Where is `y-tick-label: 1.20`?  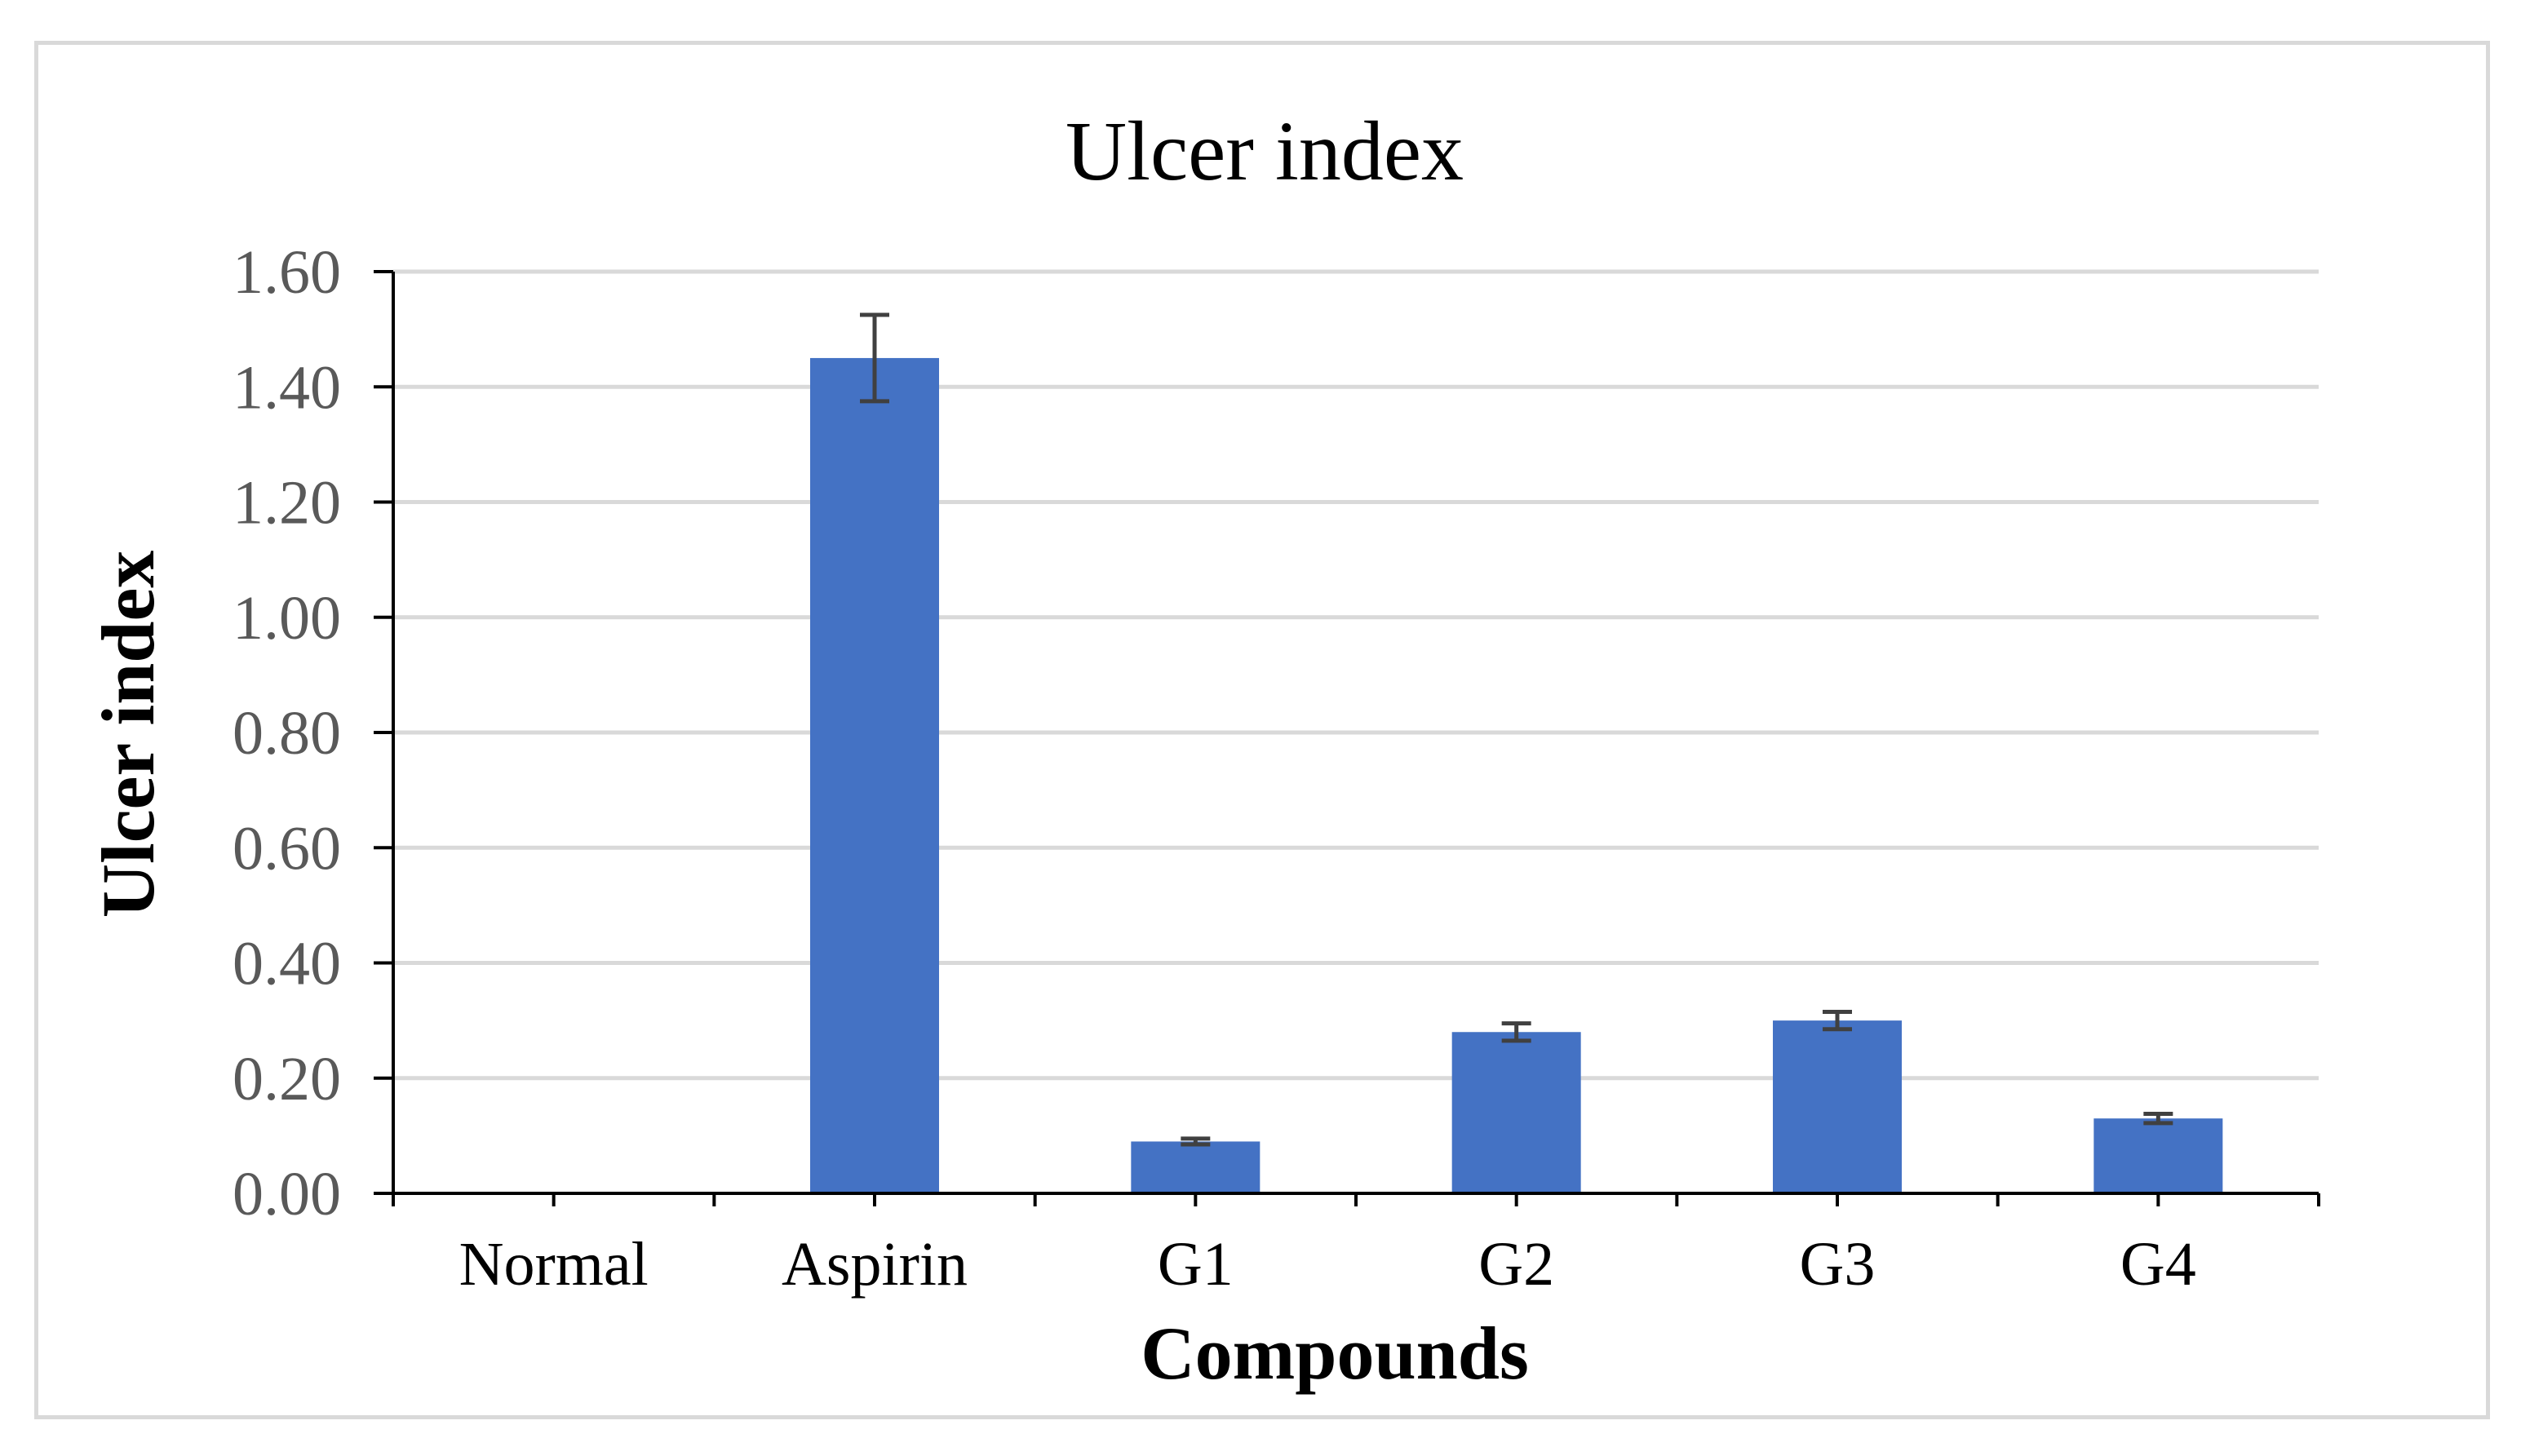
y-tick-label: 1.20 is located at coordinates (287, 503).